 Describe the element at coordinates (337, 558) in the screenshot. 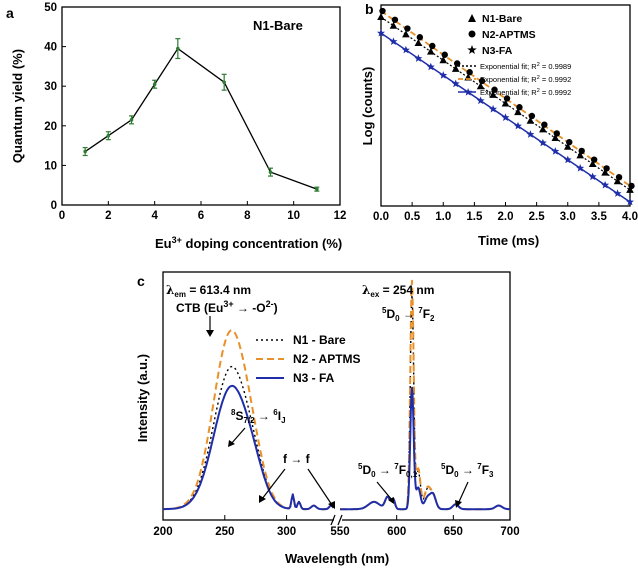

I see `panel-c-xlabel: Wavelength (nm)` at that location.